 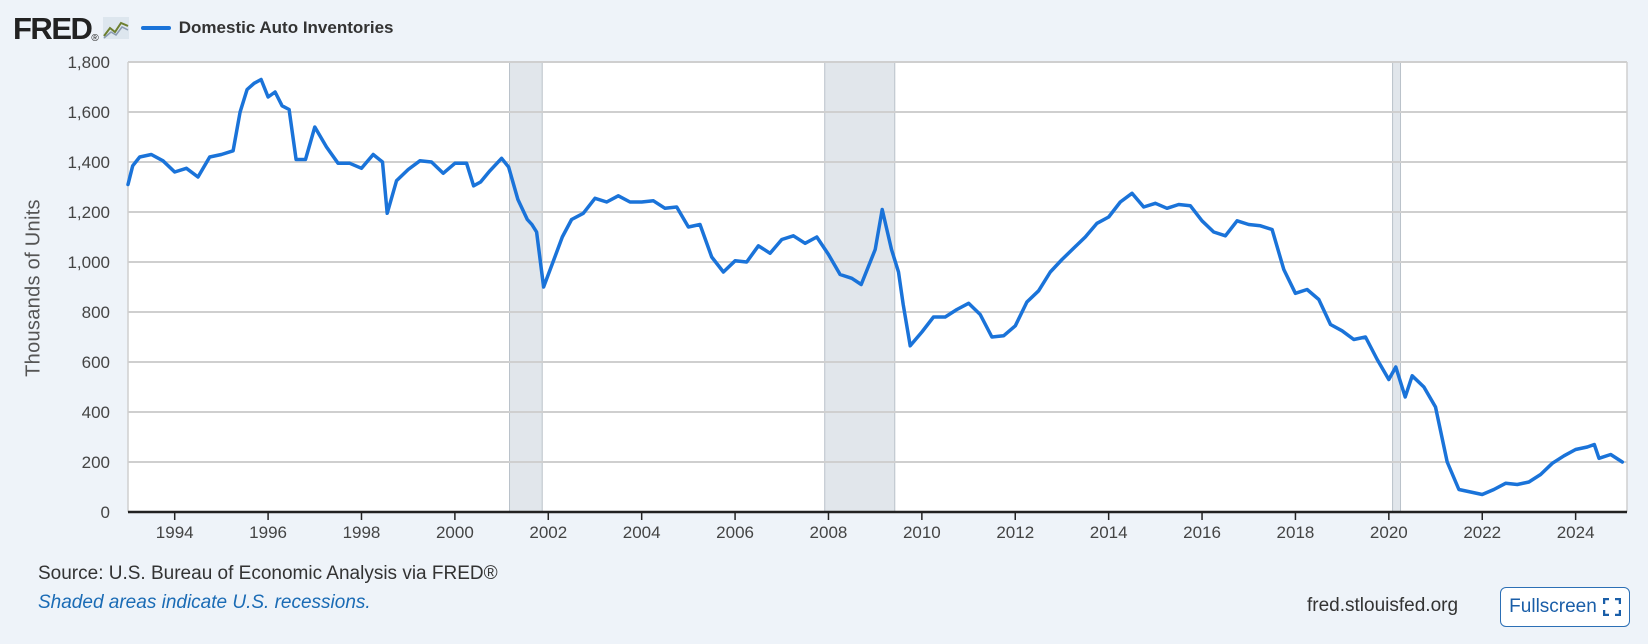 What do you see at coordinates (96, 462) in the screenshot?
I see `y-tick-label: 200` at bounding box center [96, 462].